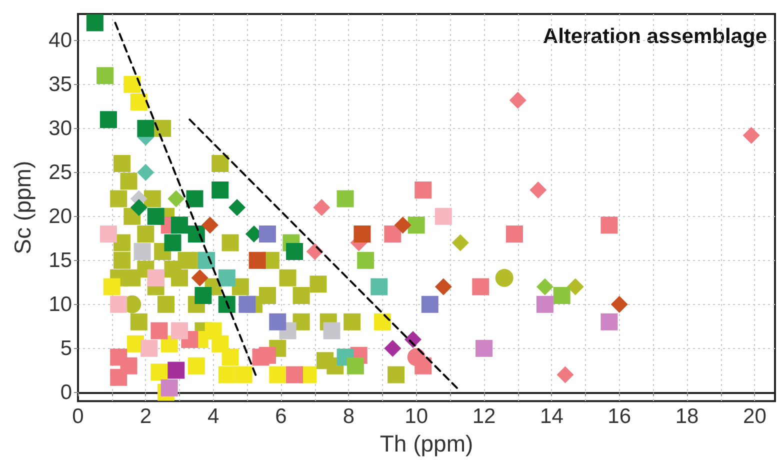 The height and width of the screenshot is (460, 783). Describe the element at coordinates (687, 416) in the screenshot. I see `x-tick-label: 18` at that location.